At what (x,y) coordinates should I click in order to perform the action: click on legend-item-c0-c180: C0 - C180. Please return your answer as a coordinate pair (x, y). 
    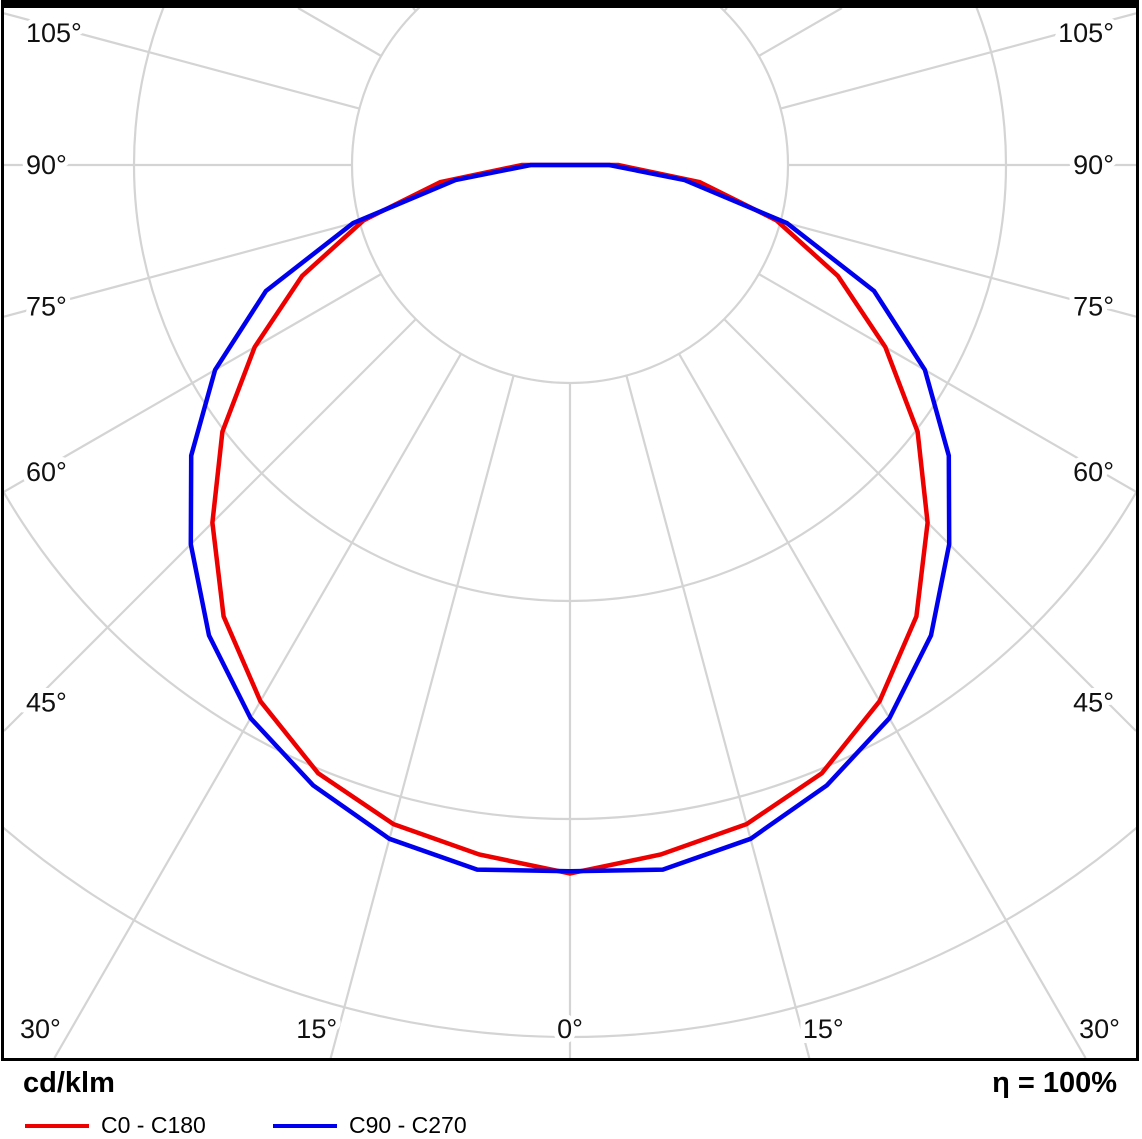
    Looking at the image, I should click on (125, 1125).